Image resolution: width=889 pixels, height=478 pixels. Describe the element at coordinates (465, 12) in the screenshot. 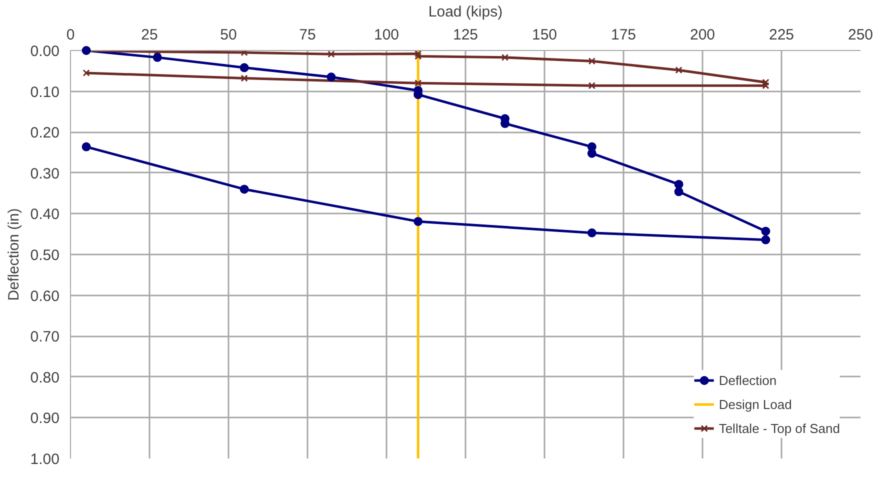

I see `x-axis-title: Load (kips)` at that location.